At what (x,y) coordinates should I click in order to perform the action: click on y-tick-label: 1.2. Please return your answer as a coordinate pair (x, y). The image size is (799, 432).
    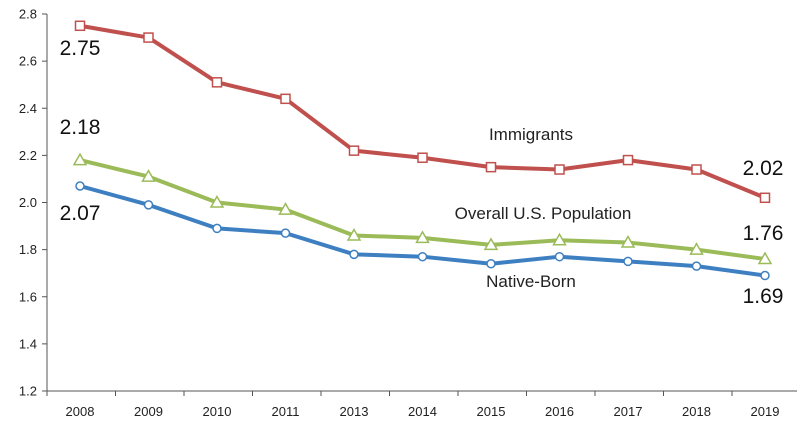
    Looking at the image, I should click on (28, 391).